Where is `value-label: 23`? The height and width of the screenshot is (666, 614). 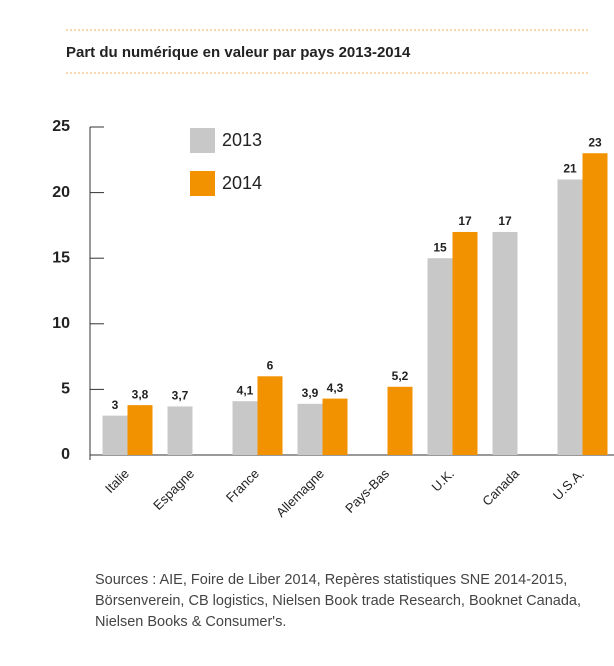 value-label: 23 is located at coordinates (595, 142).